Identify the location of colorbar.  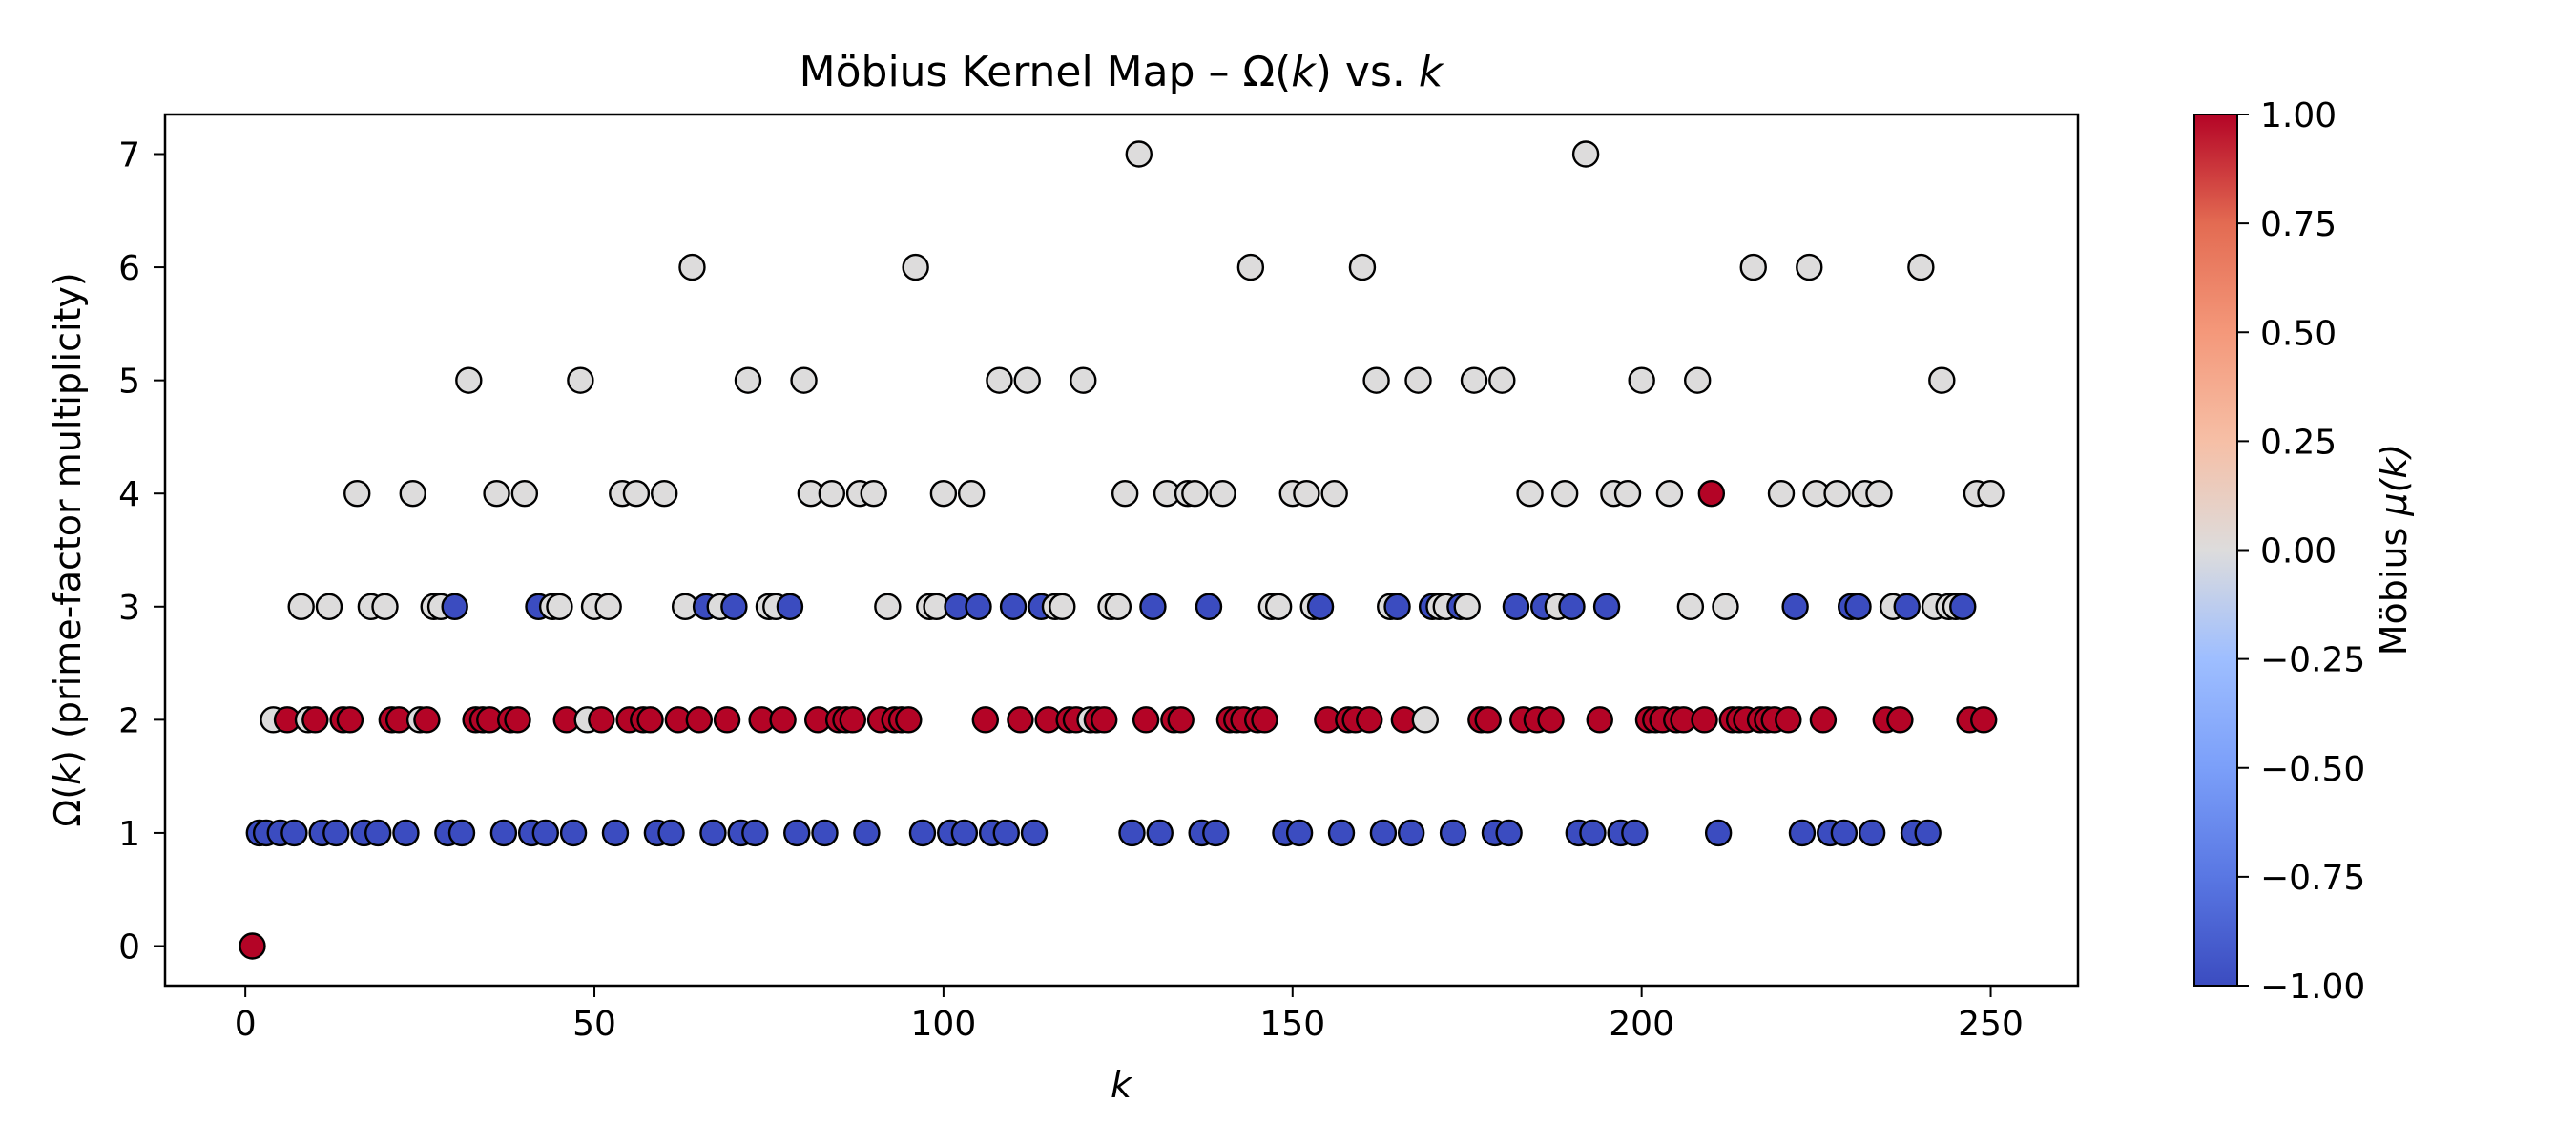
(2215, 550).